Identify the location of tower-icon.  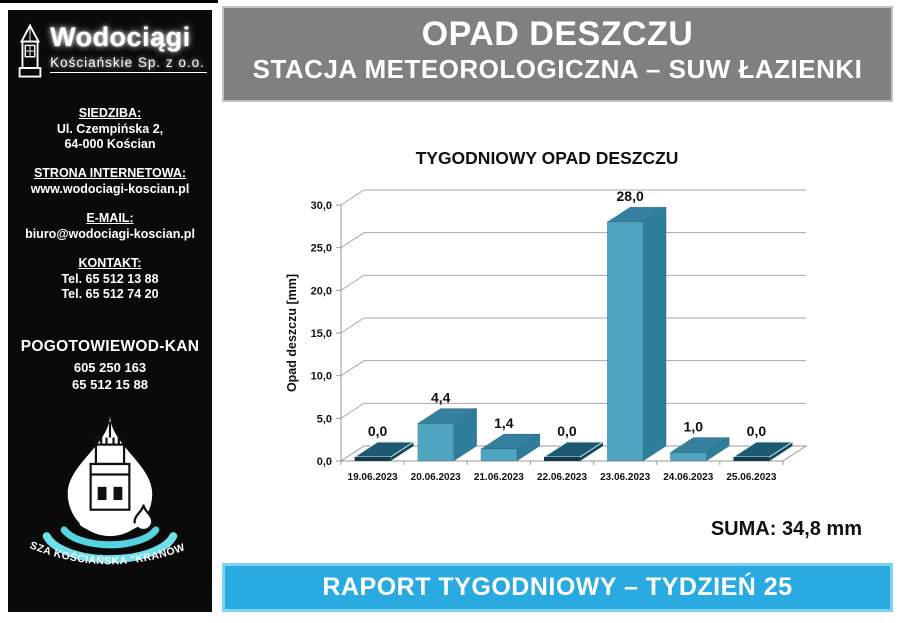
(30, 50).